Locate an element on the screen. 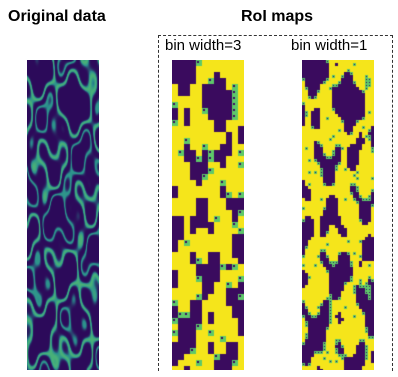 This screenshot has width=398, height=377. bin-width-1-label: bin width=1 is located at coordinates (329, 45).